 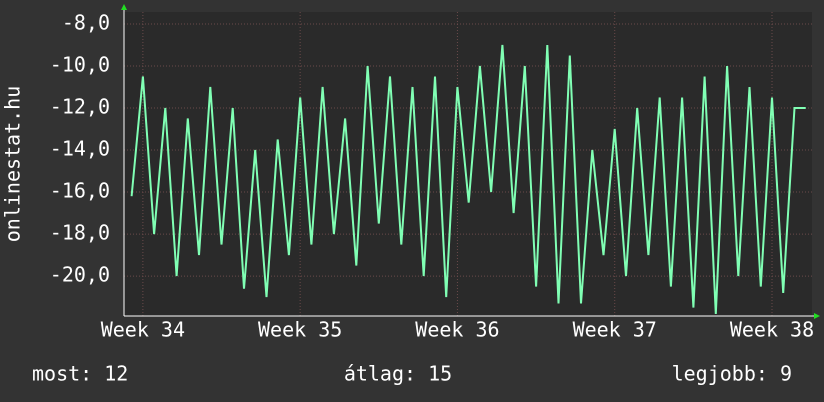 What do you see at coordinates (80, 107) in the screenshot?
I see `y-tick-label: -12,0` at bounding box center [80, 107].